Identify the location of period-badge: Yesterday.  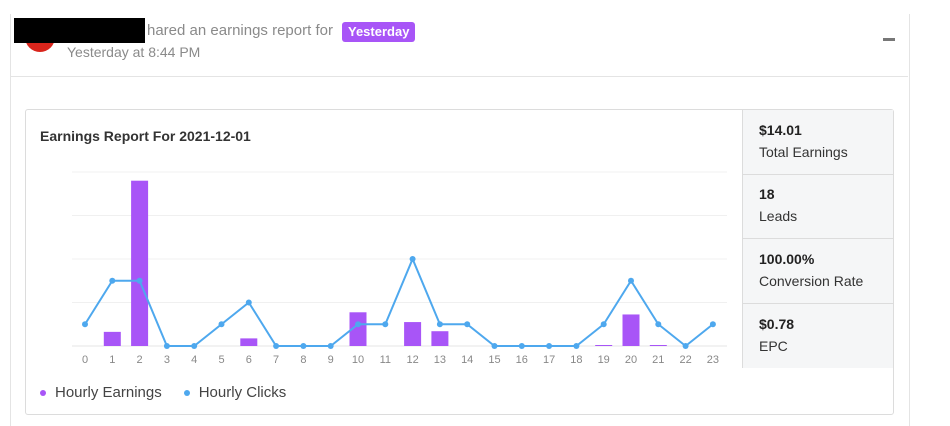
(379, 32).